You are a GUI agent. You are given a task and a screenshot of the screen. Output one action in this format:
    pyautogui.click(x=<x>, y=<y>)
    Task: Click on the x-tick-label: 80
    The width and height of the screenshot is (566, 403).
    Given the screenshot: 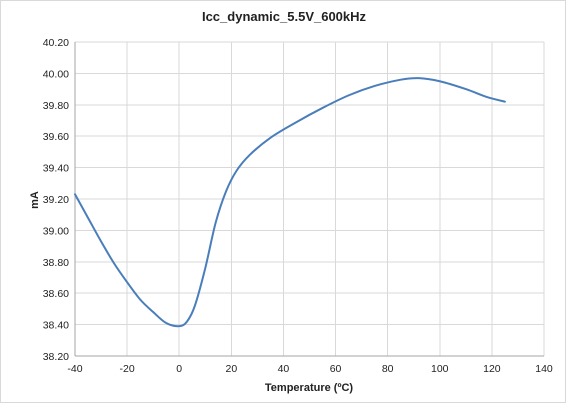 What is the action you would take?
    pyautogui.click(x=388, y=369)
    